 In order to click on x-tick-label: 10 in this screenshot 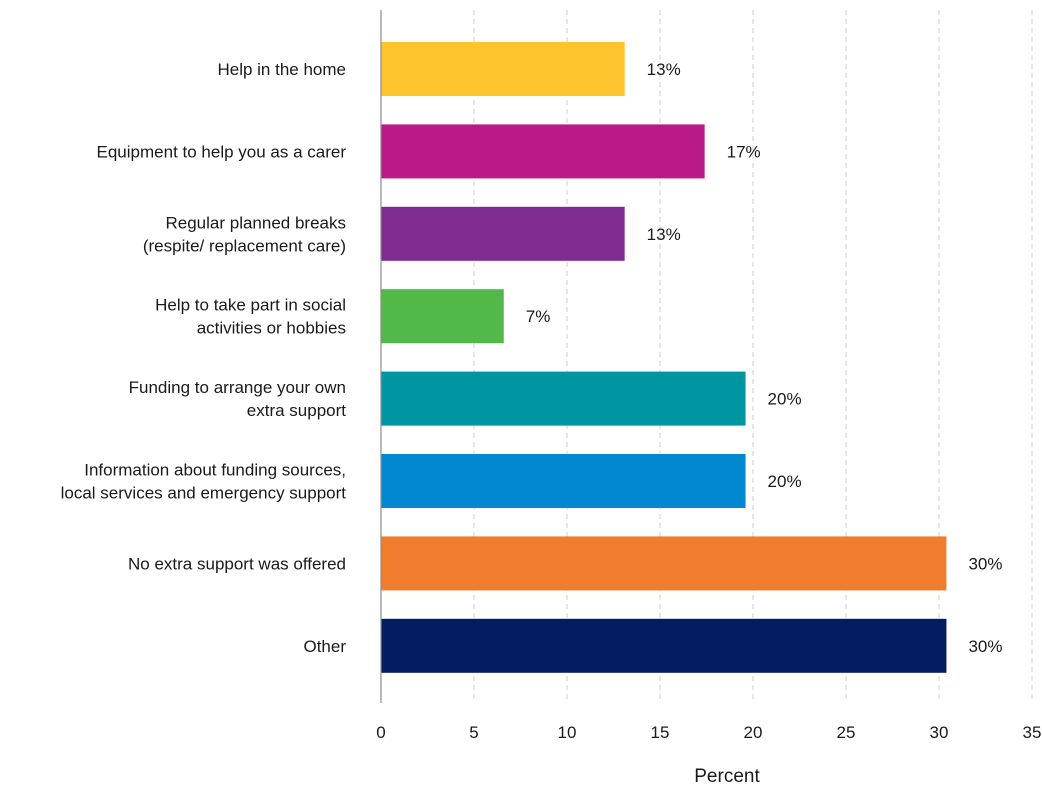, I will do `click(567, 732)`.